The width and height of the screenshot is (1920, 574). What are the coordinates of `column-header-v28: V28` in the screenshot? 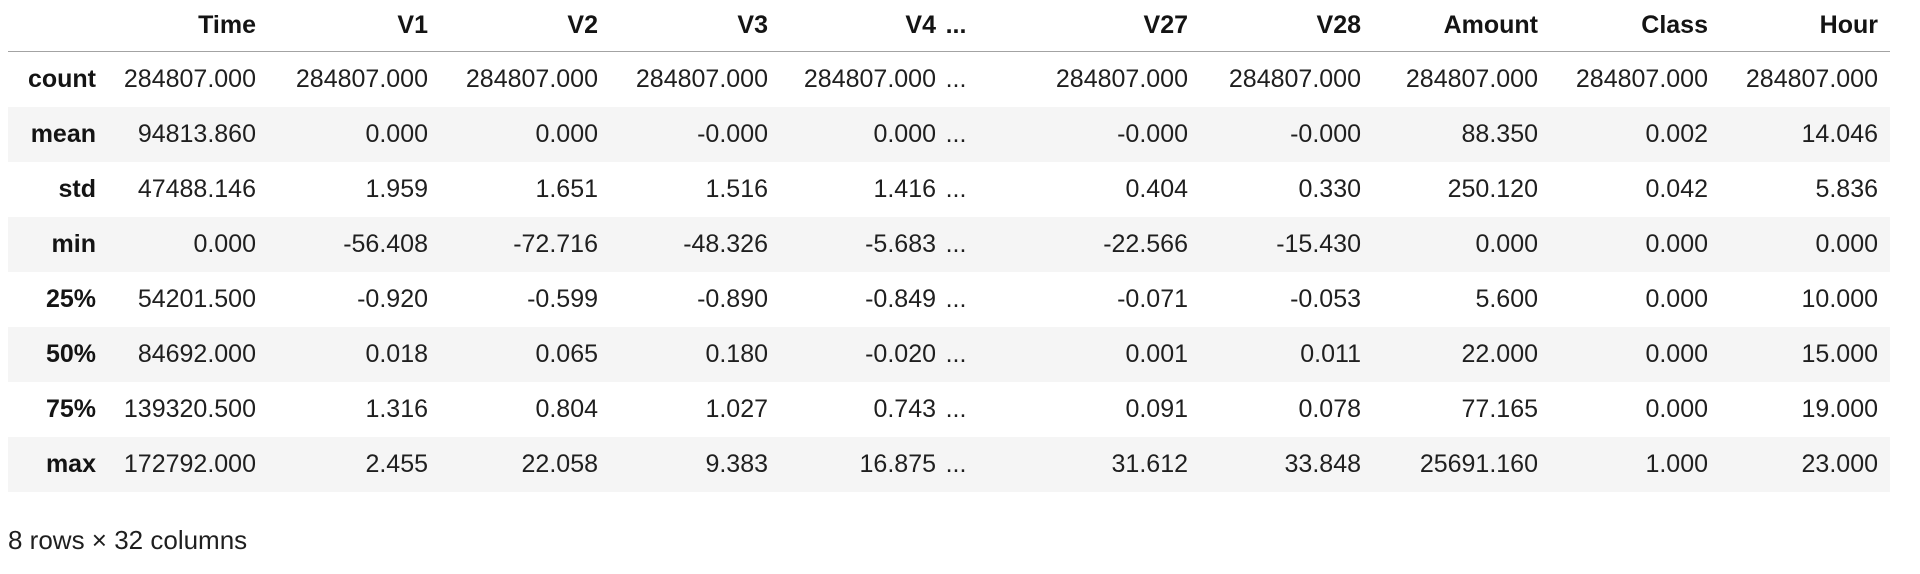 It's located at (1274, 26).